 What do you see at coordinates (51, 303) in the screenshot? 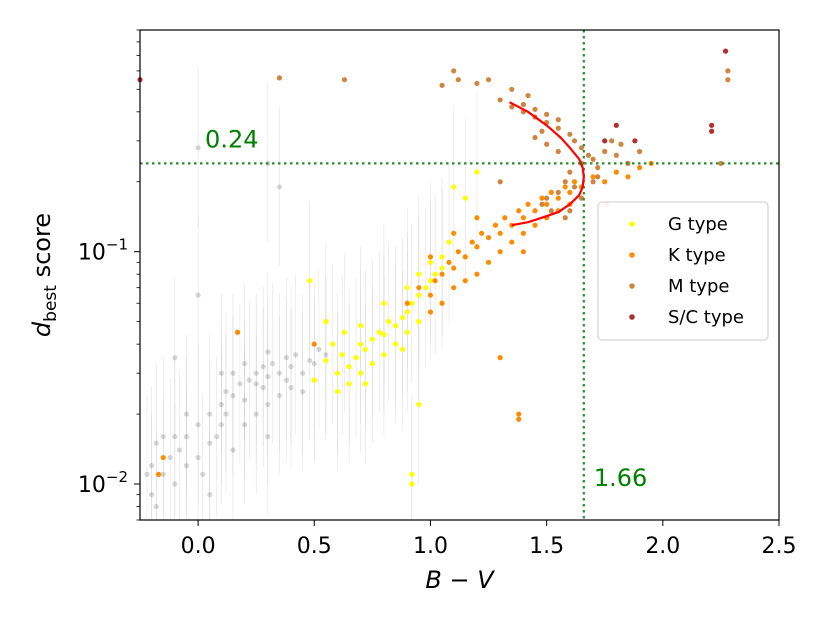
I see `y-label-sub: best` at bounding box center [51, 303].